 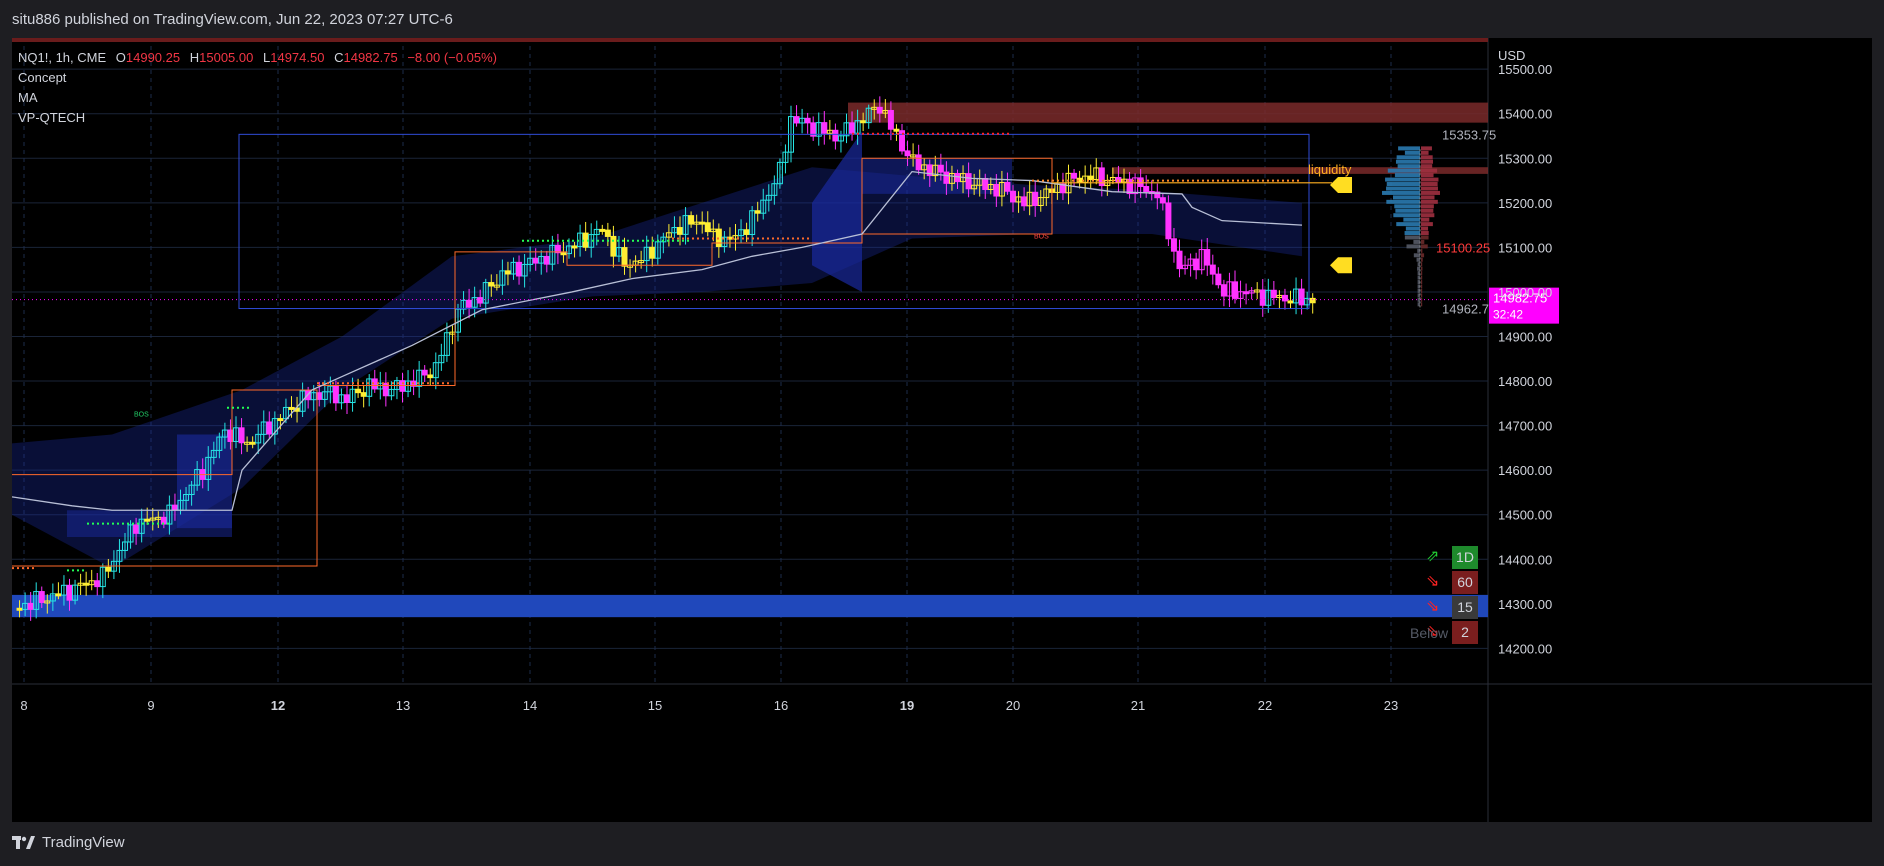 I want to click on time-axis: 8 9 12 13 14 15 16 19 20 21 22 23, so click(x=709, y=705).